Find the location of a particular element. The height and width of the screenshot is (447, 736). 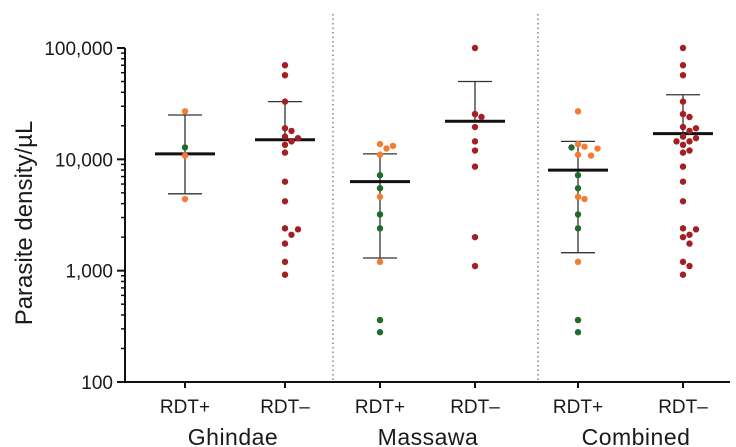

y-tick-label: 10,000 is located at coordinates (84, 160).